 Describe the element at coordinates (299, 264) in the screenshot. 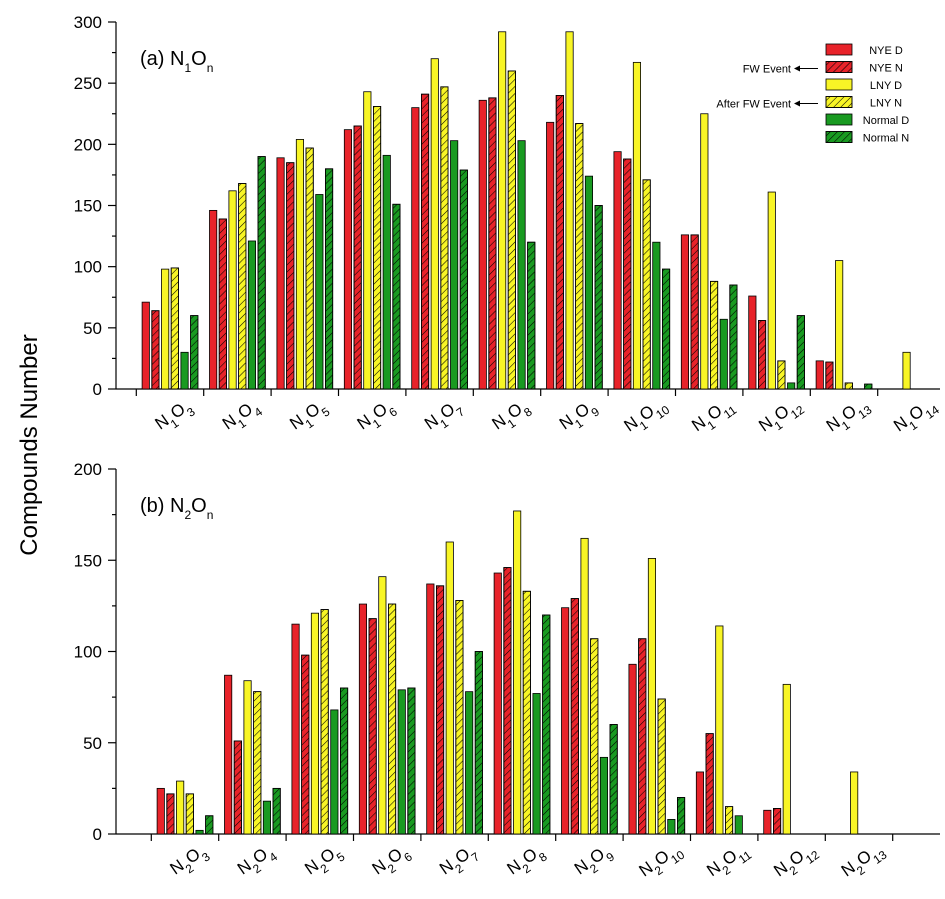

I see `bar-n1o5-lny-d` at that location.